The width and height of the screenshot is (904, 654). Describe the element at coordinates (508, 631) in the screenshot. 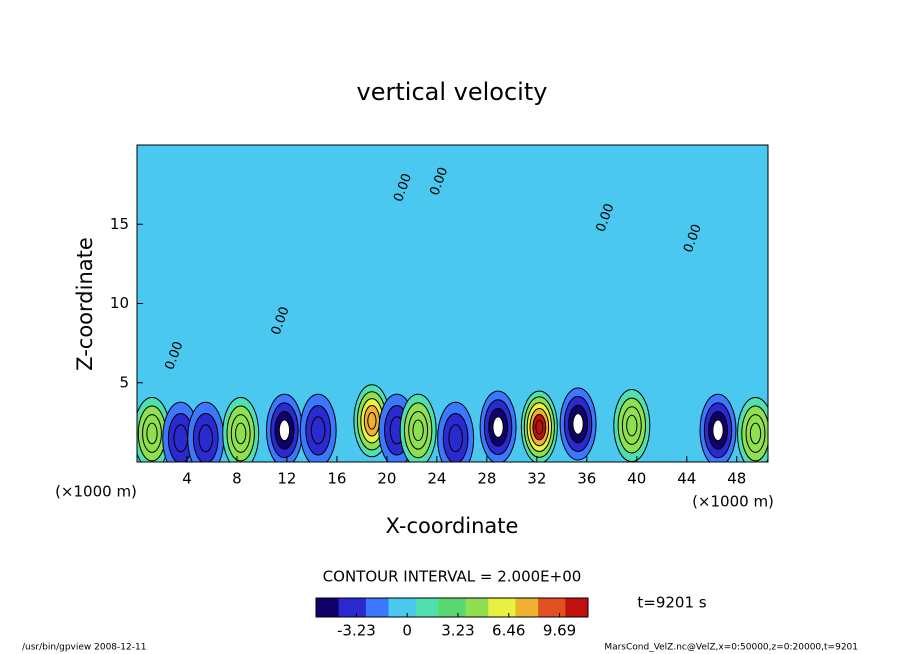

I see `colorbar-tick-label: 6.46` at that location.